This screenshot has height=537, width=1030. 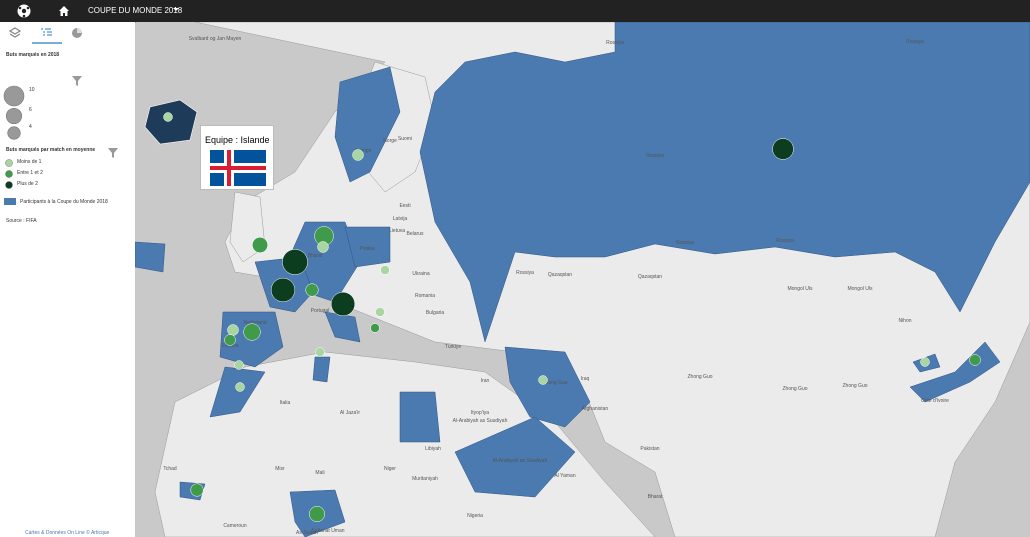 What do you see at coordinates (319, 473) in the screenshot?
I see `map-label: Mali` at bounding box center [319, 473].